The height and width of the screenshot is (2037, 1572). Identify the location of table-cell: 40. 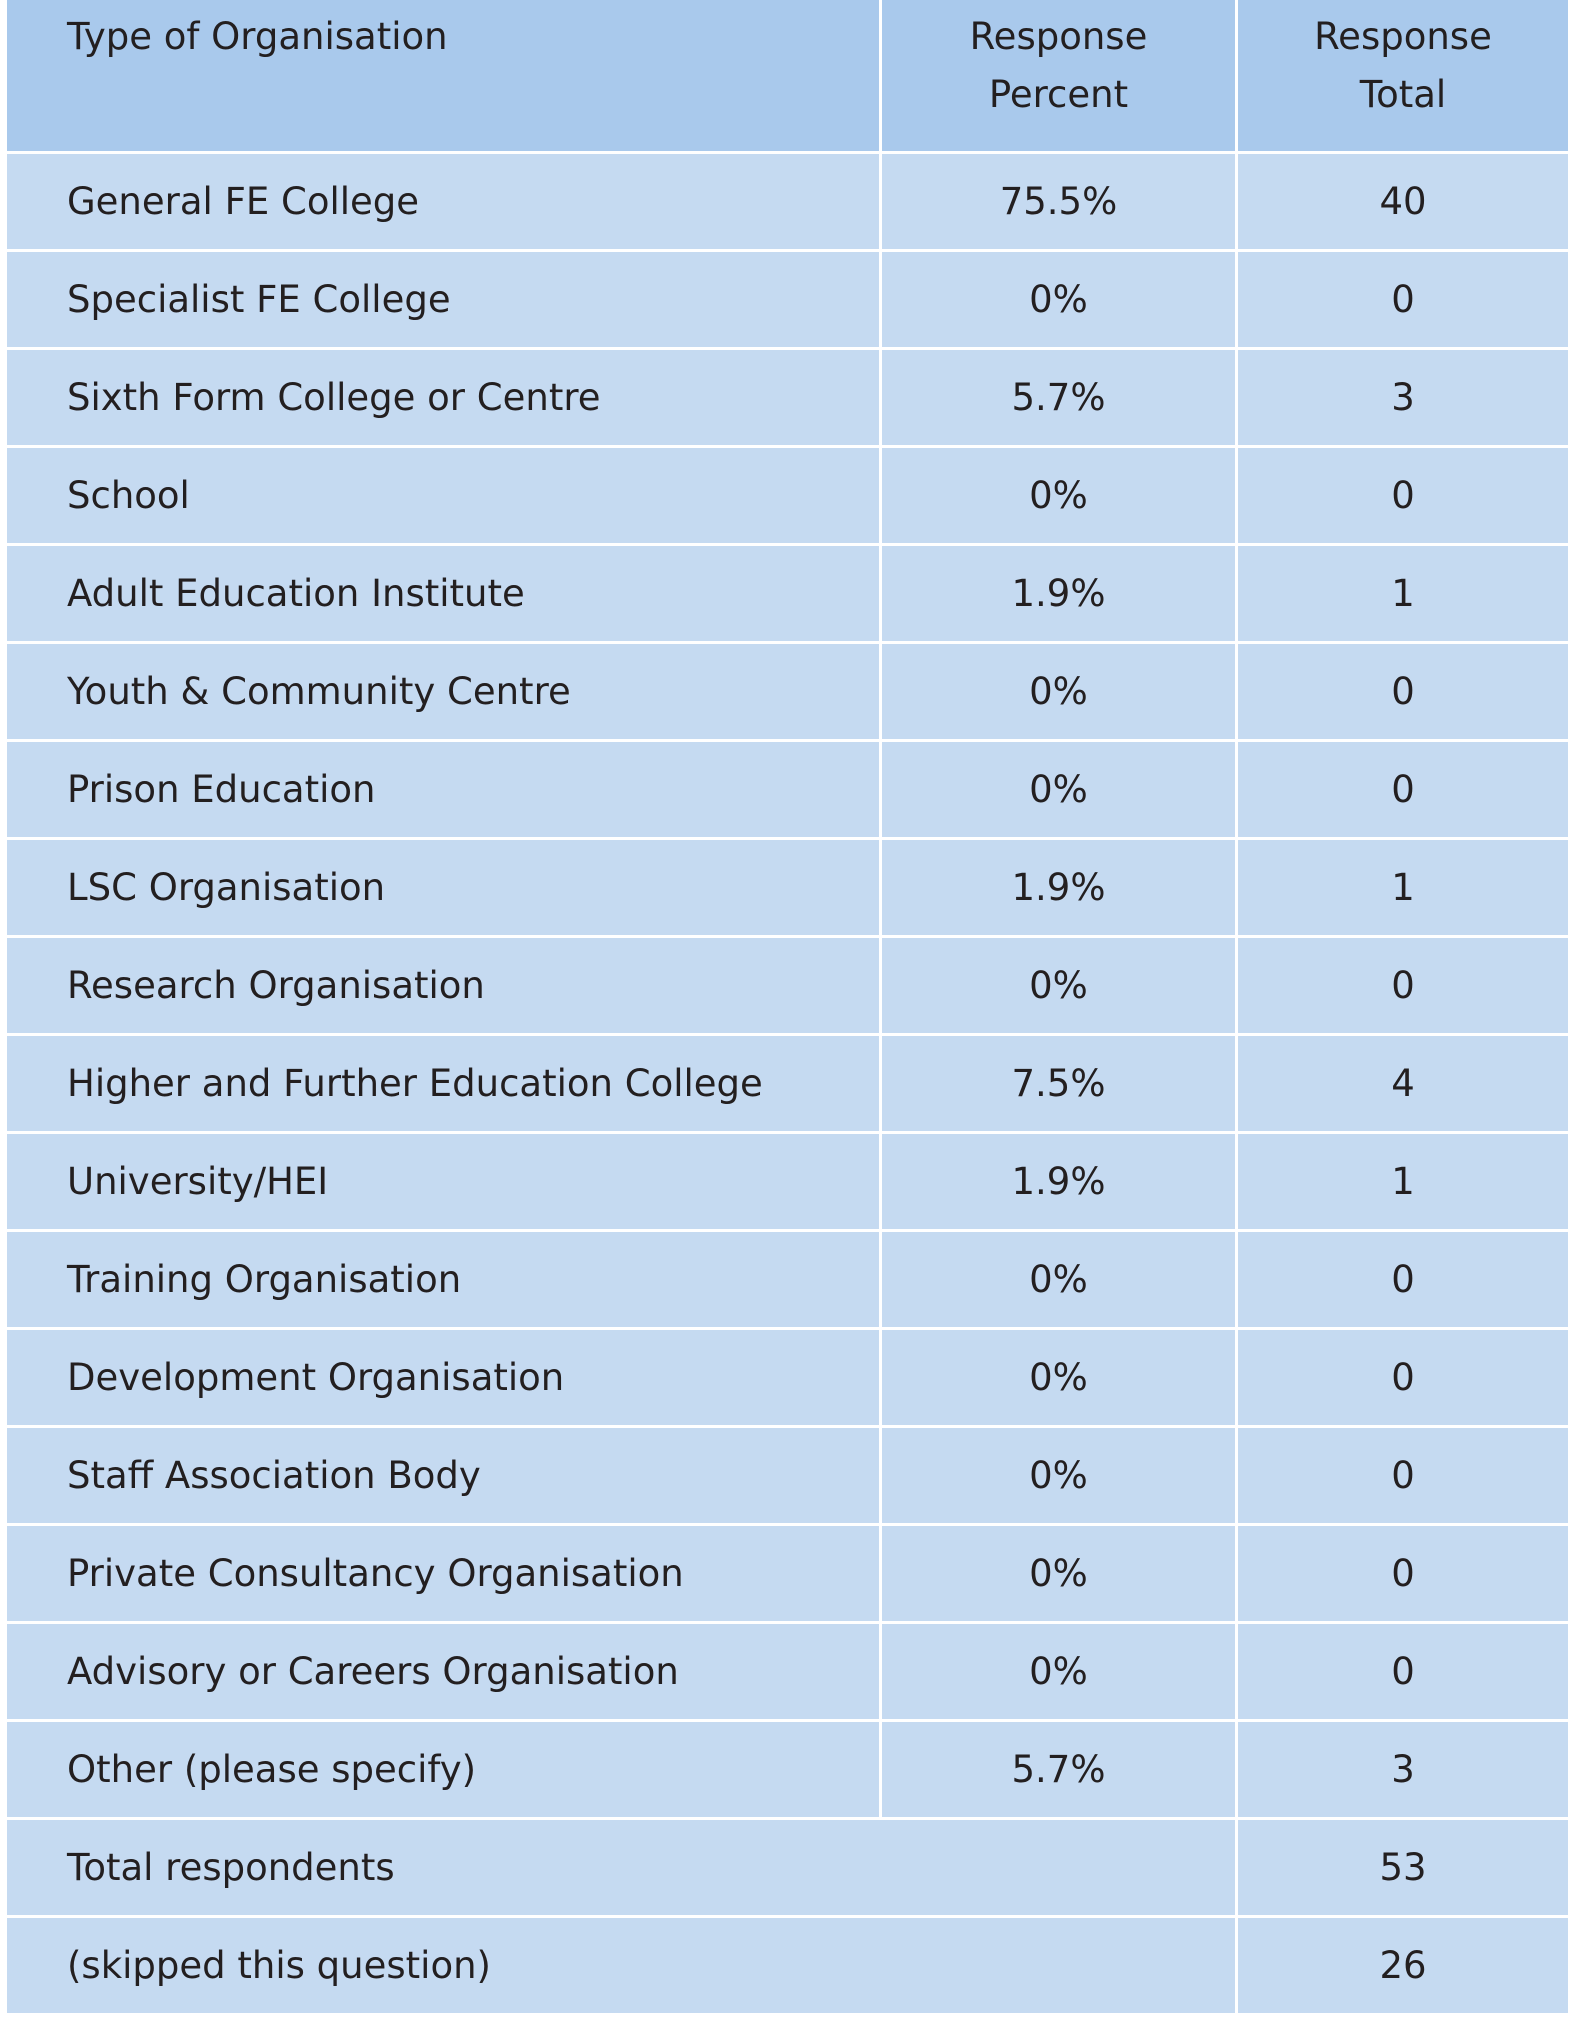
(1403, 201).